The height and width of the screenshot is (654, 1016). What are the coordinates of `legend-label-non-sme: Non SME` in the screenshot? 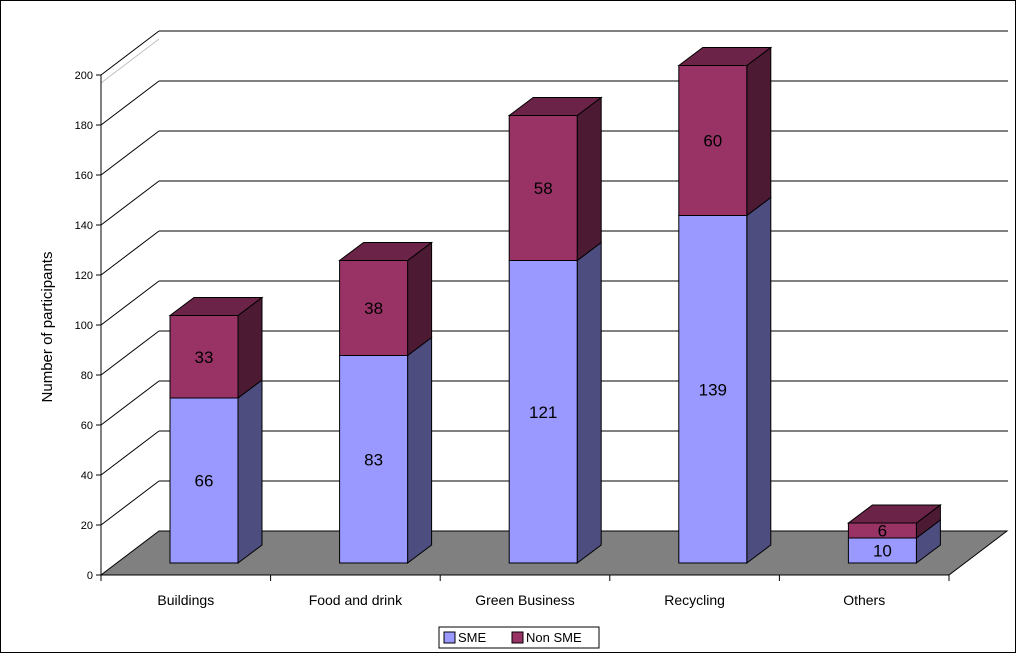 It's located at (554, 637).